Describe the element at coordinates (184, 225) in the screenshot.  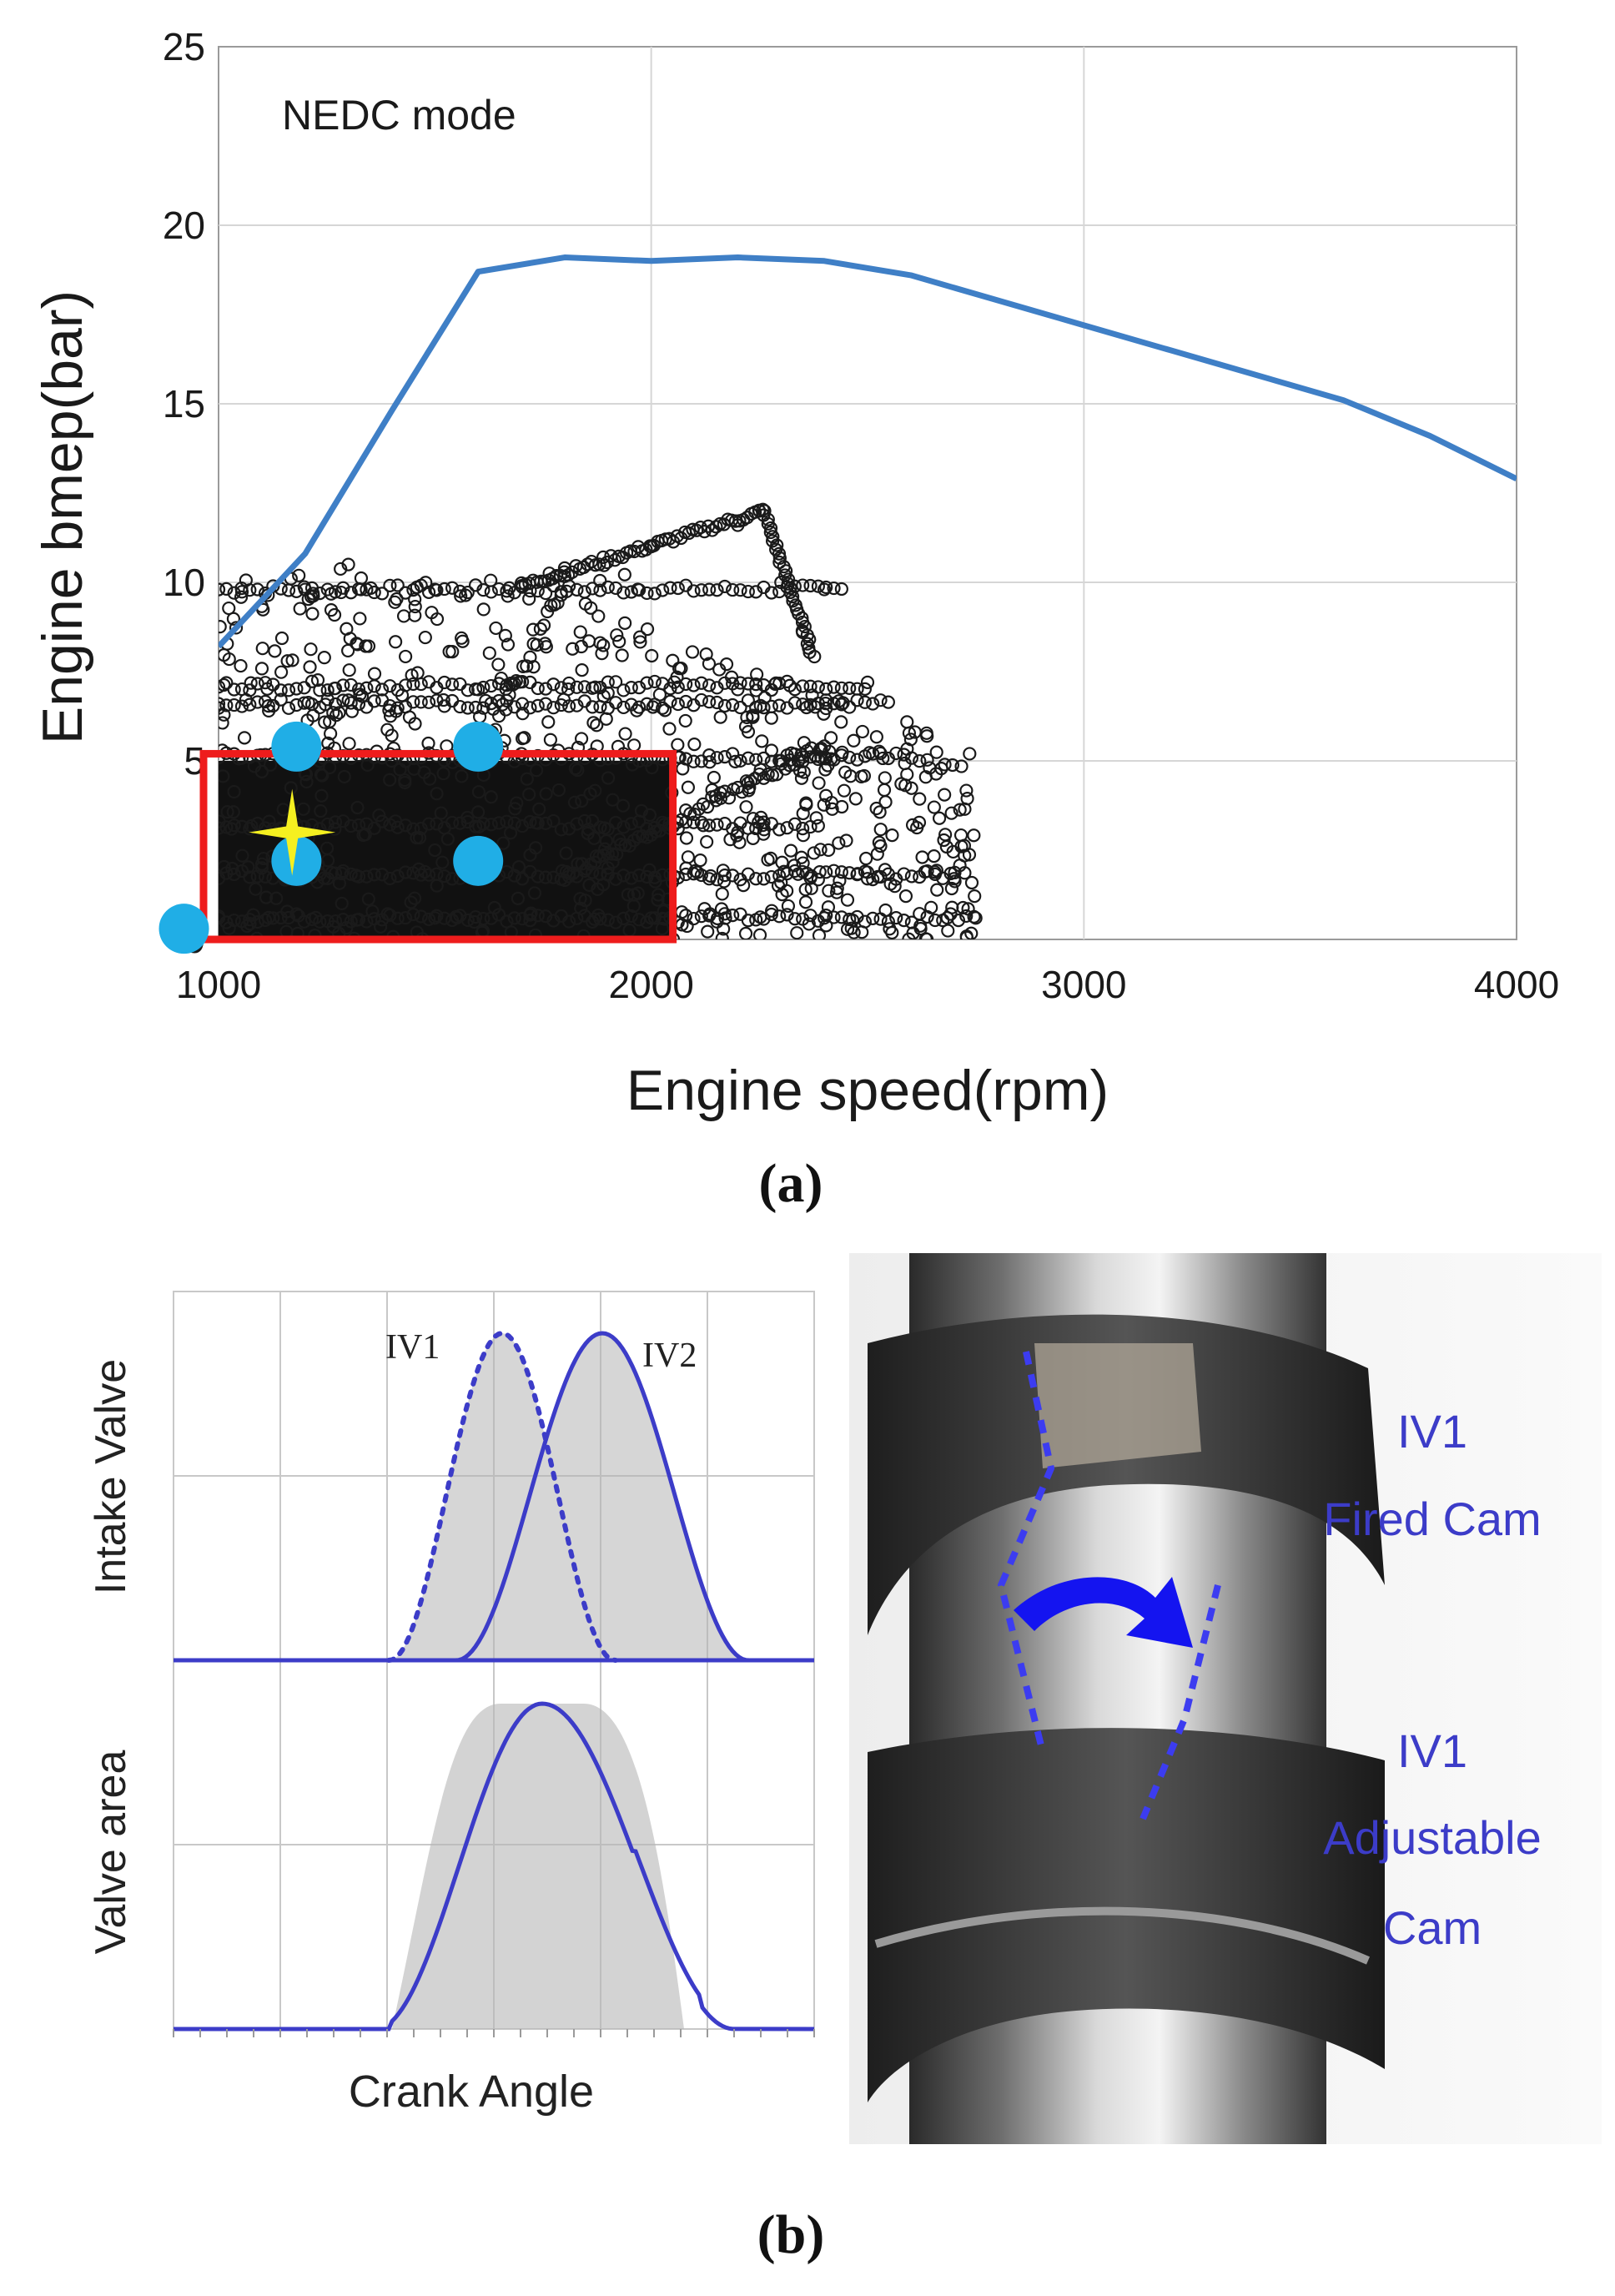
I see `y-tick-label: 20` at that location.